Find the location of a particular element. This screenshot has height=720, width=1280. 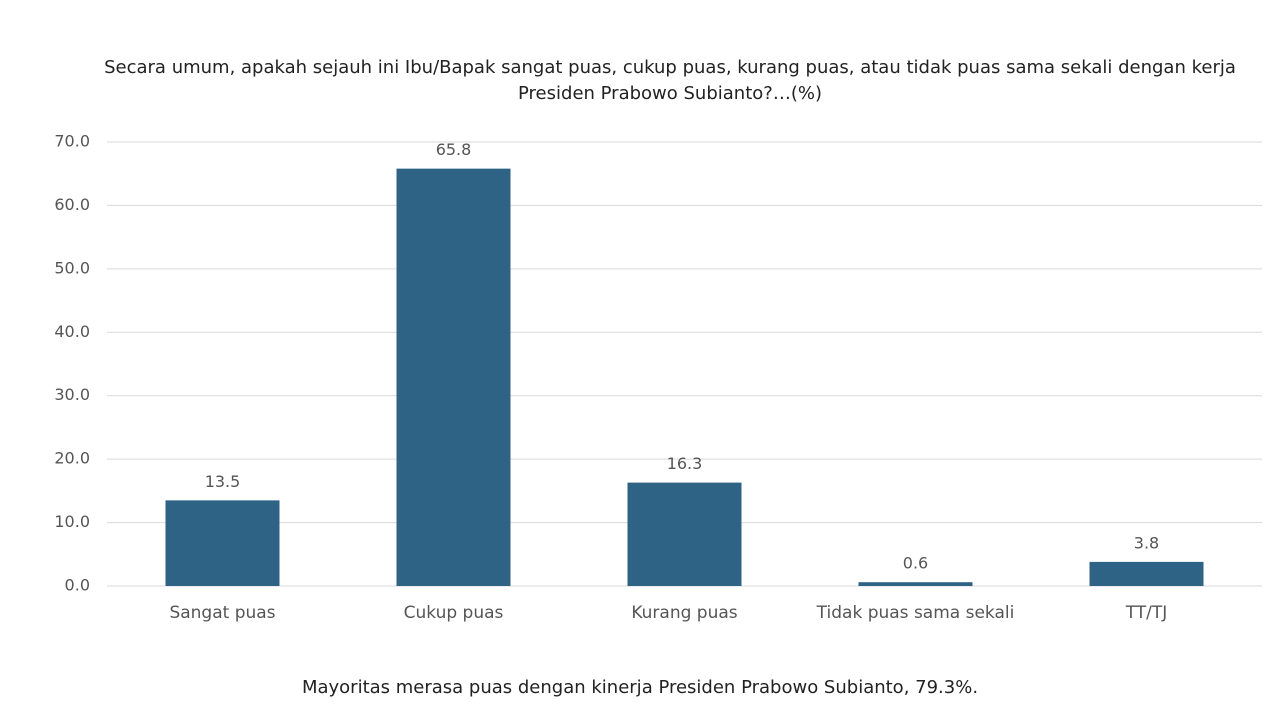

y-tick-label: 60.0 is located at coordinates (72, 204).